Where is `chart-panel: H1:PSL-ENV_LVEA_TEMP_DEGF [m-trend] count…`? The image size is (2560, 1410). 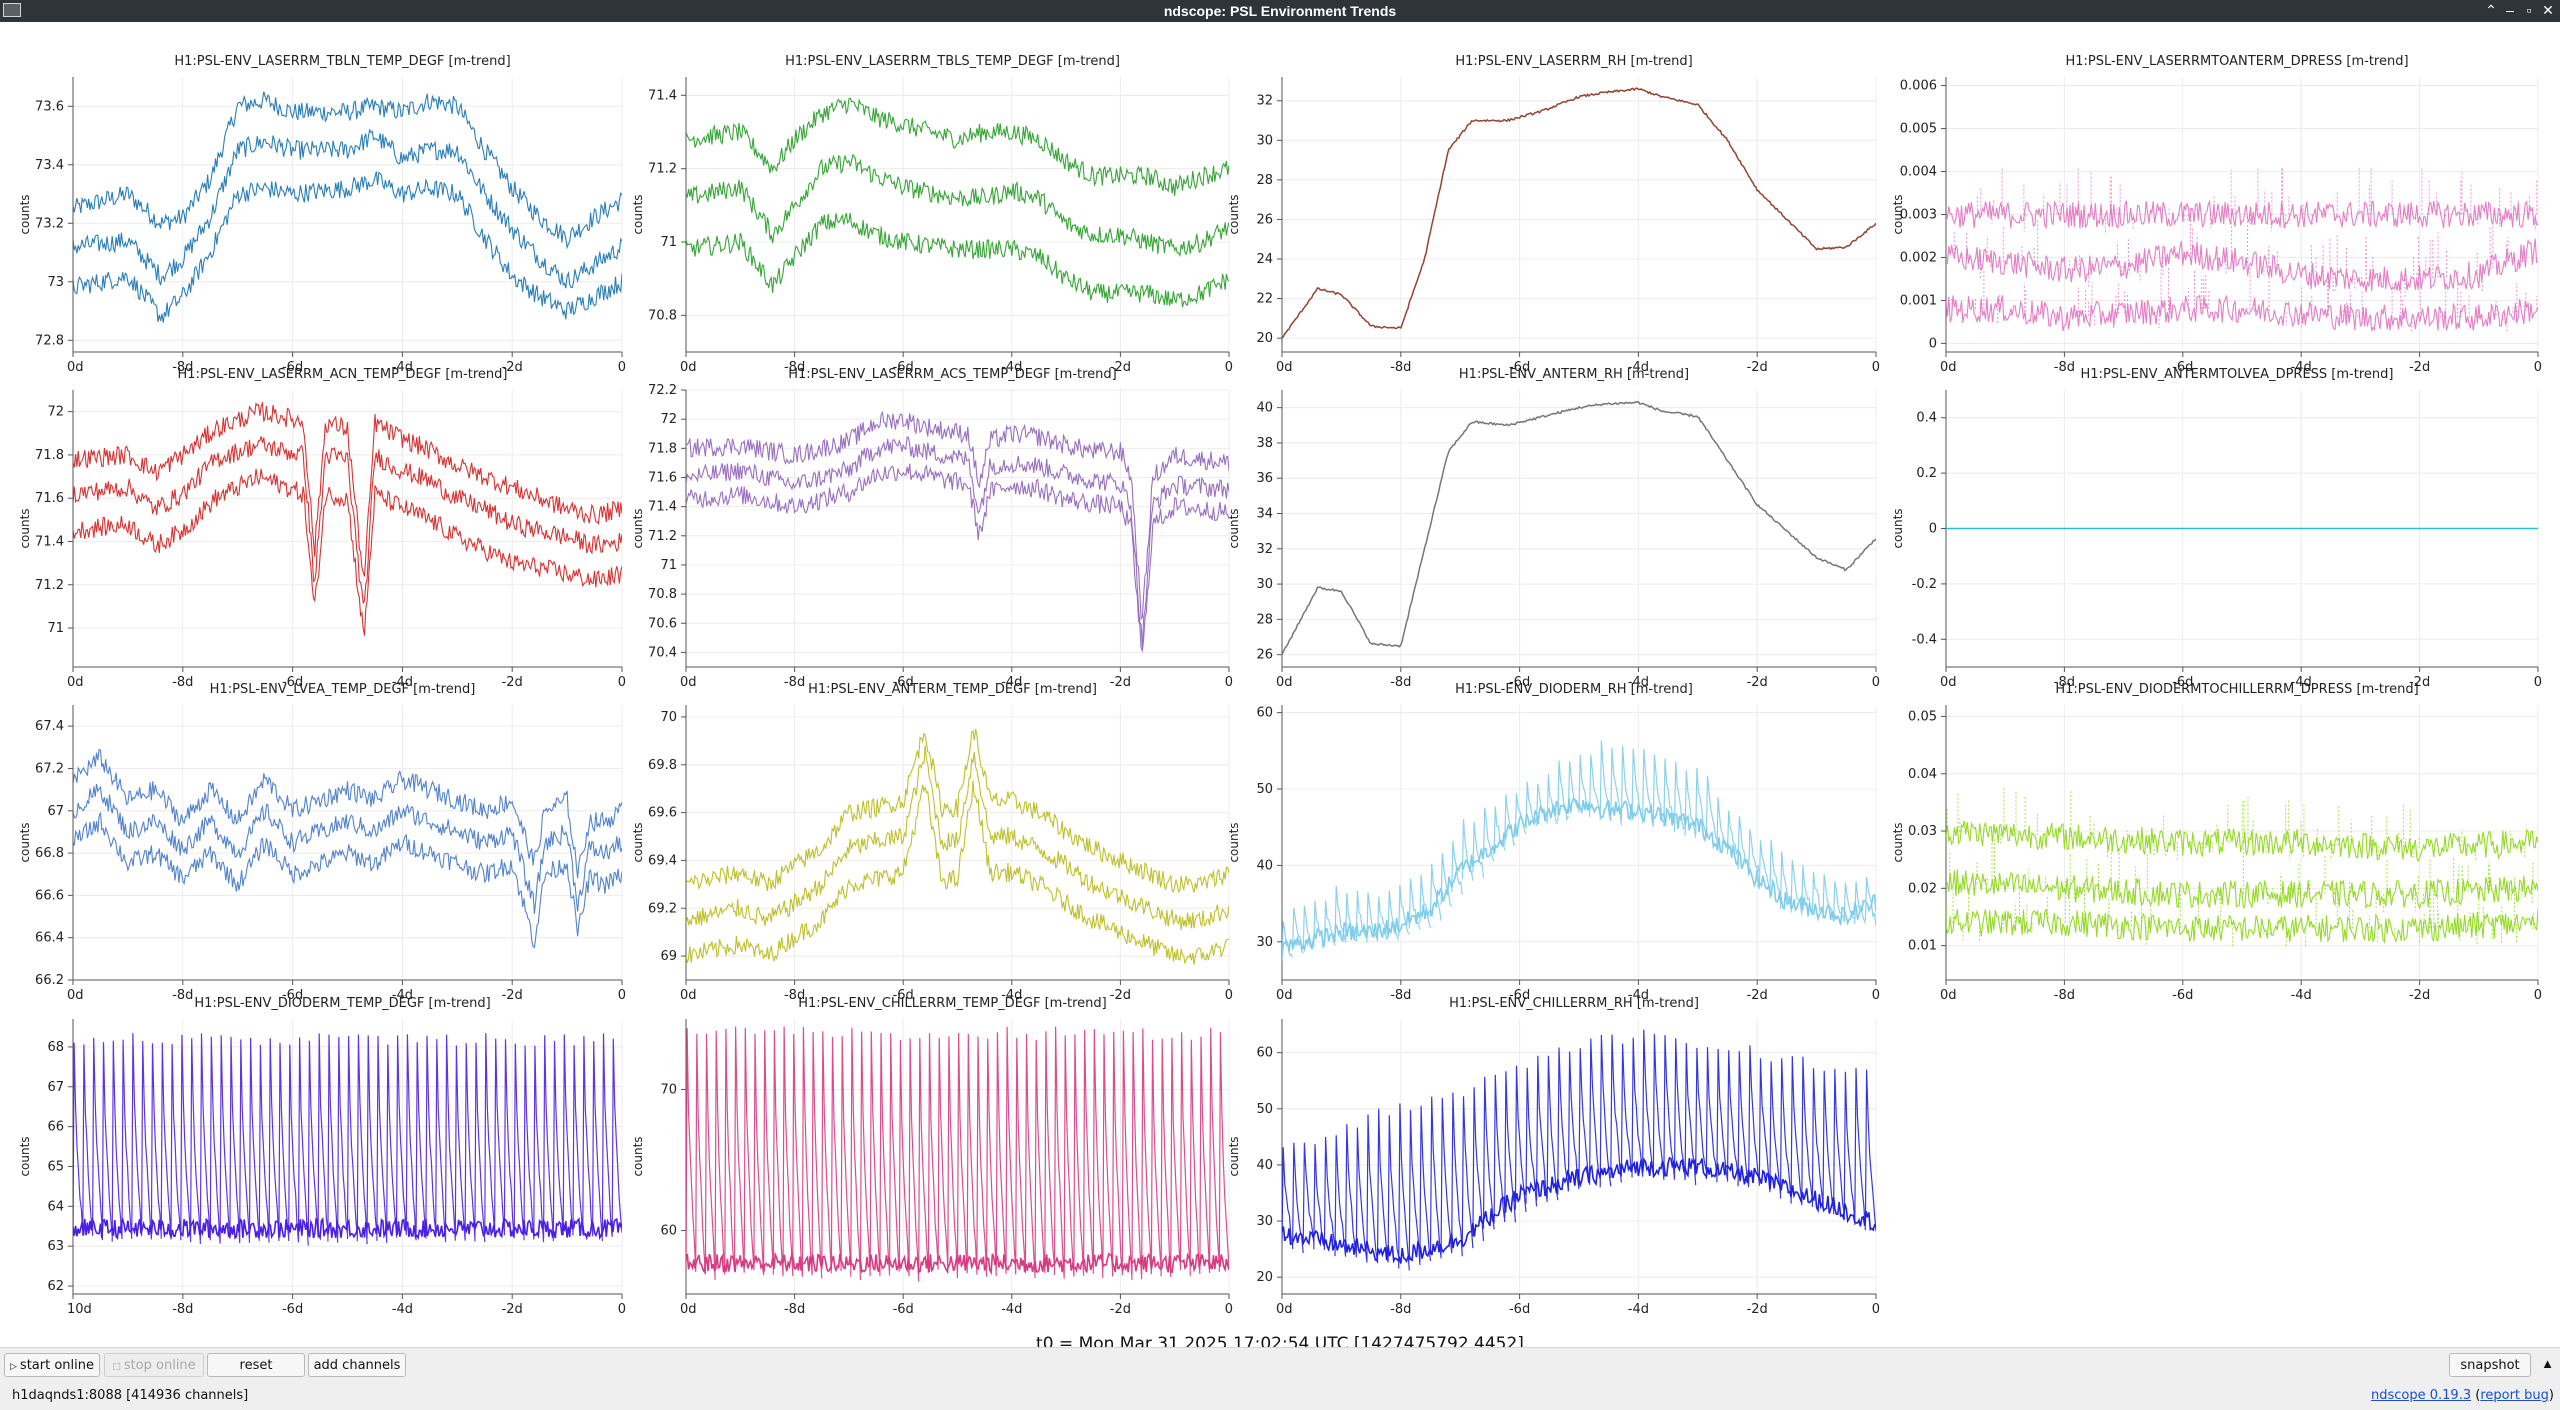
chart-panel: H1:PSL-ENV_LVEA_TEMP_DEGF [m-trend] count… is located at coordinates (322, 842).